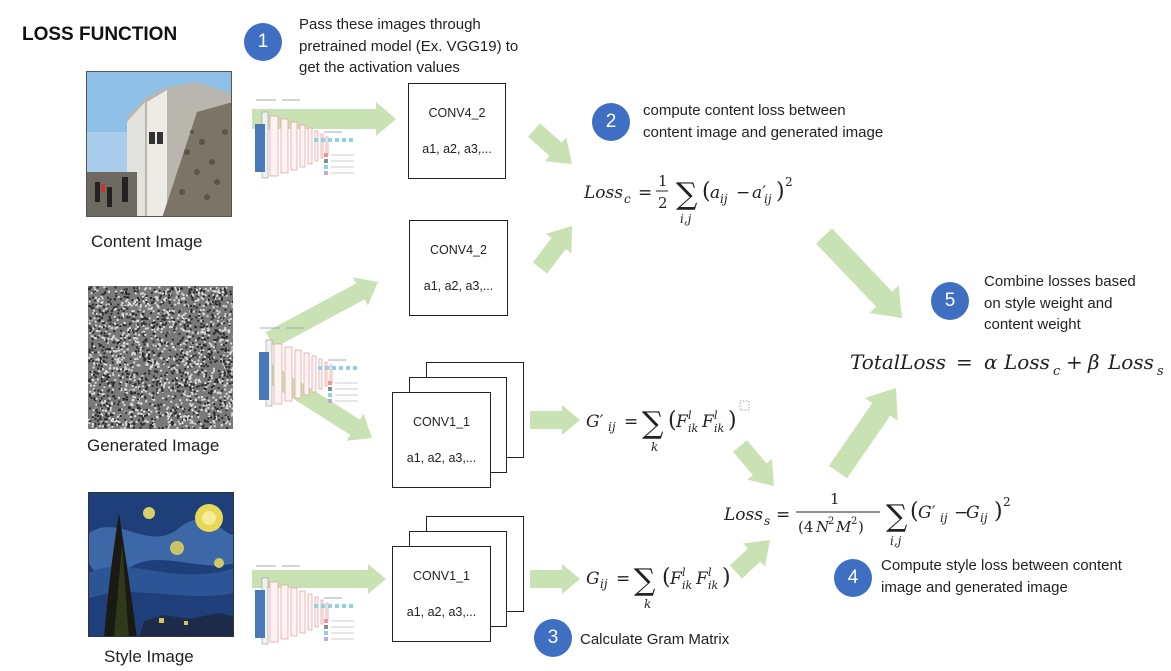  I want to click on content-loss-formula: Loss c = 1 2 ∑ i,j ( a ij − a′ ij ) 2, so click(688, 199).